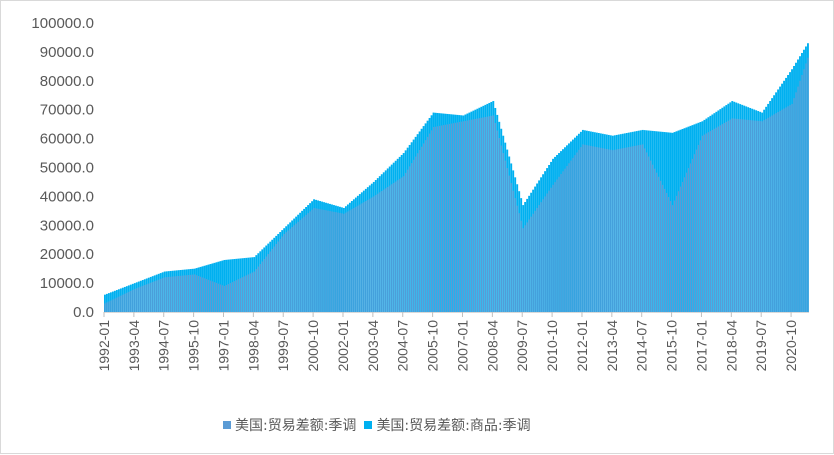 The height and width of the screenshot is (455, 834). What do you see at coordinates (343, 346) in the screenshot?
I see `x-tick-label: 2002-01` at bounding box center [343, 346].